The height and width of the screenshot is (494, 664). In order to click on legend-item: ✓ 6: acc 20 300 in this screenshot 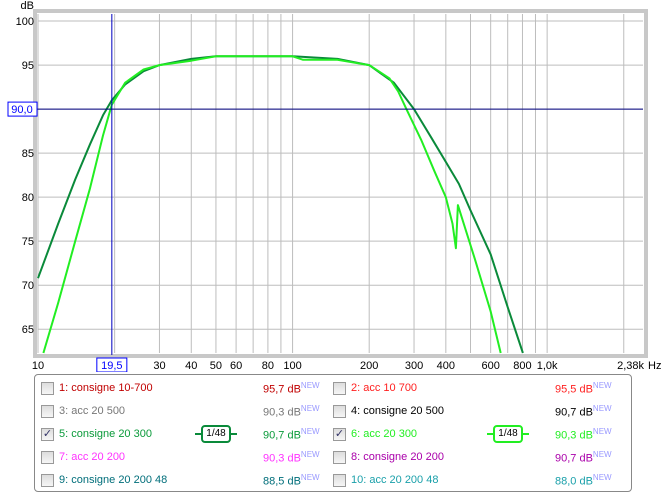, I will do `click(375, 434)`.